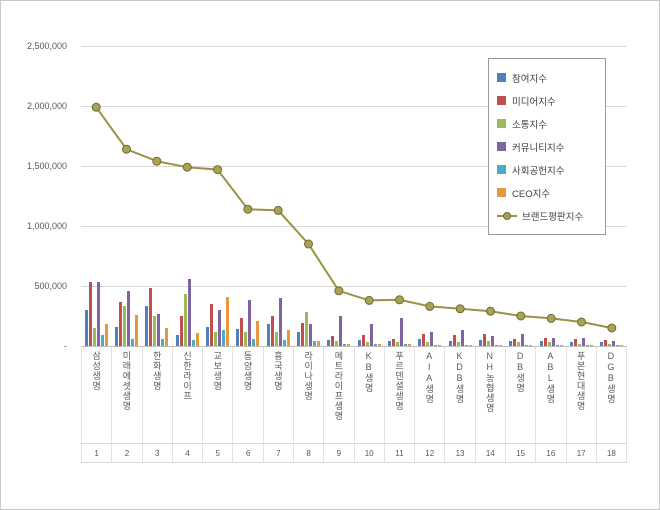  Describe the element at coordinates (308, 376) in the screenshot. I see `x-category-label: 라이나생명` at that location.